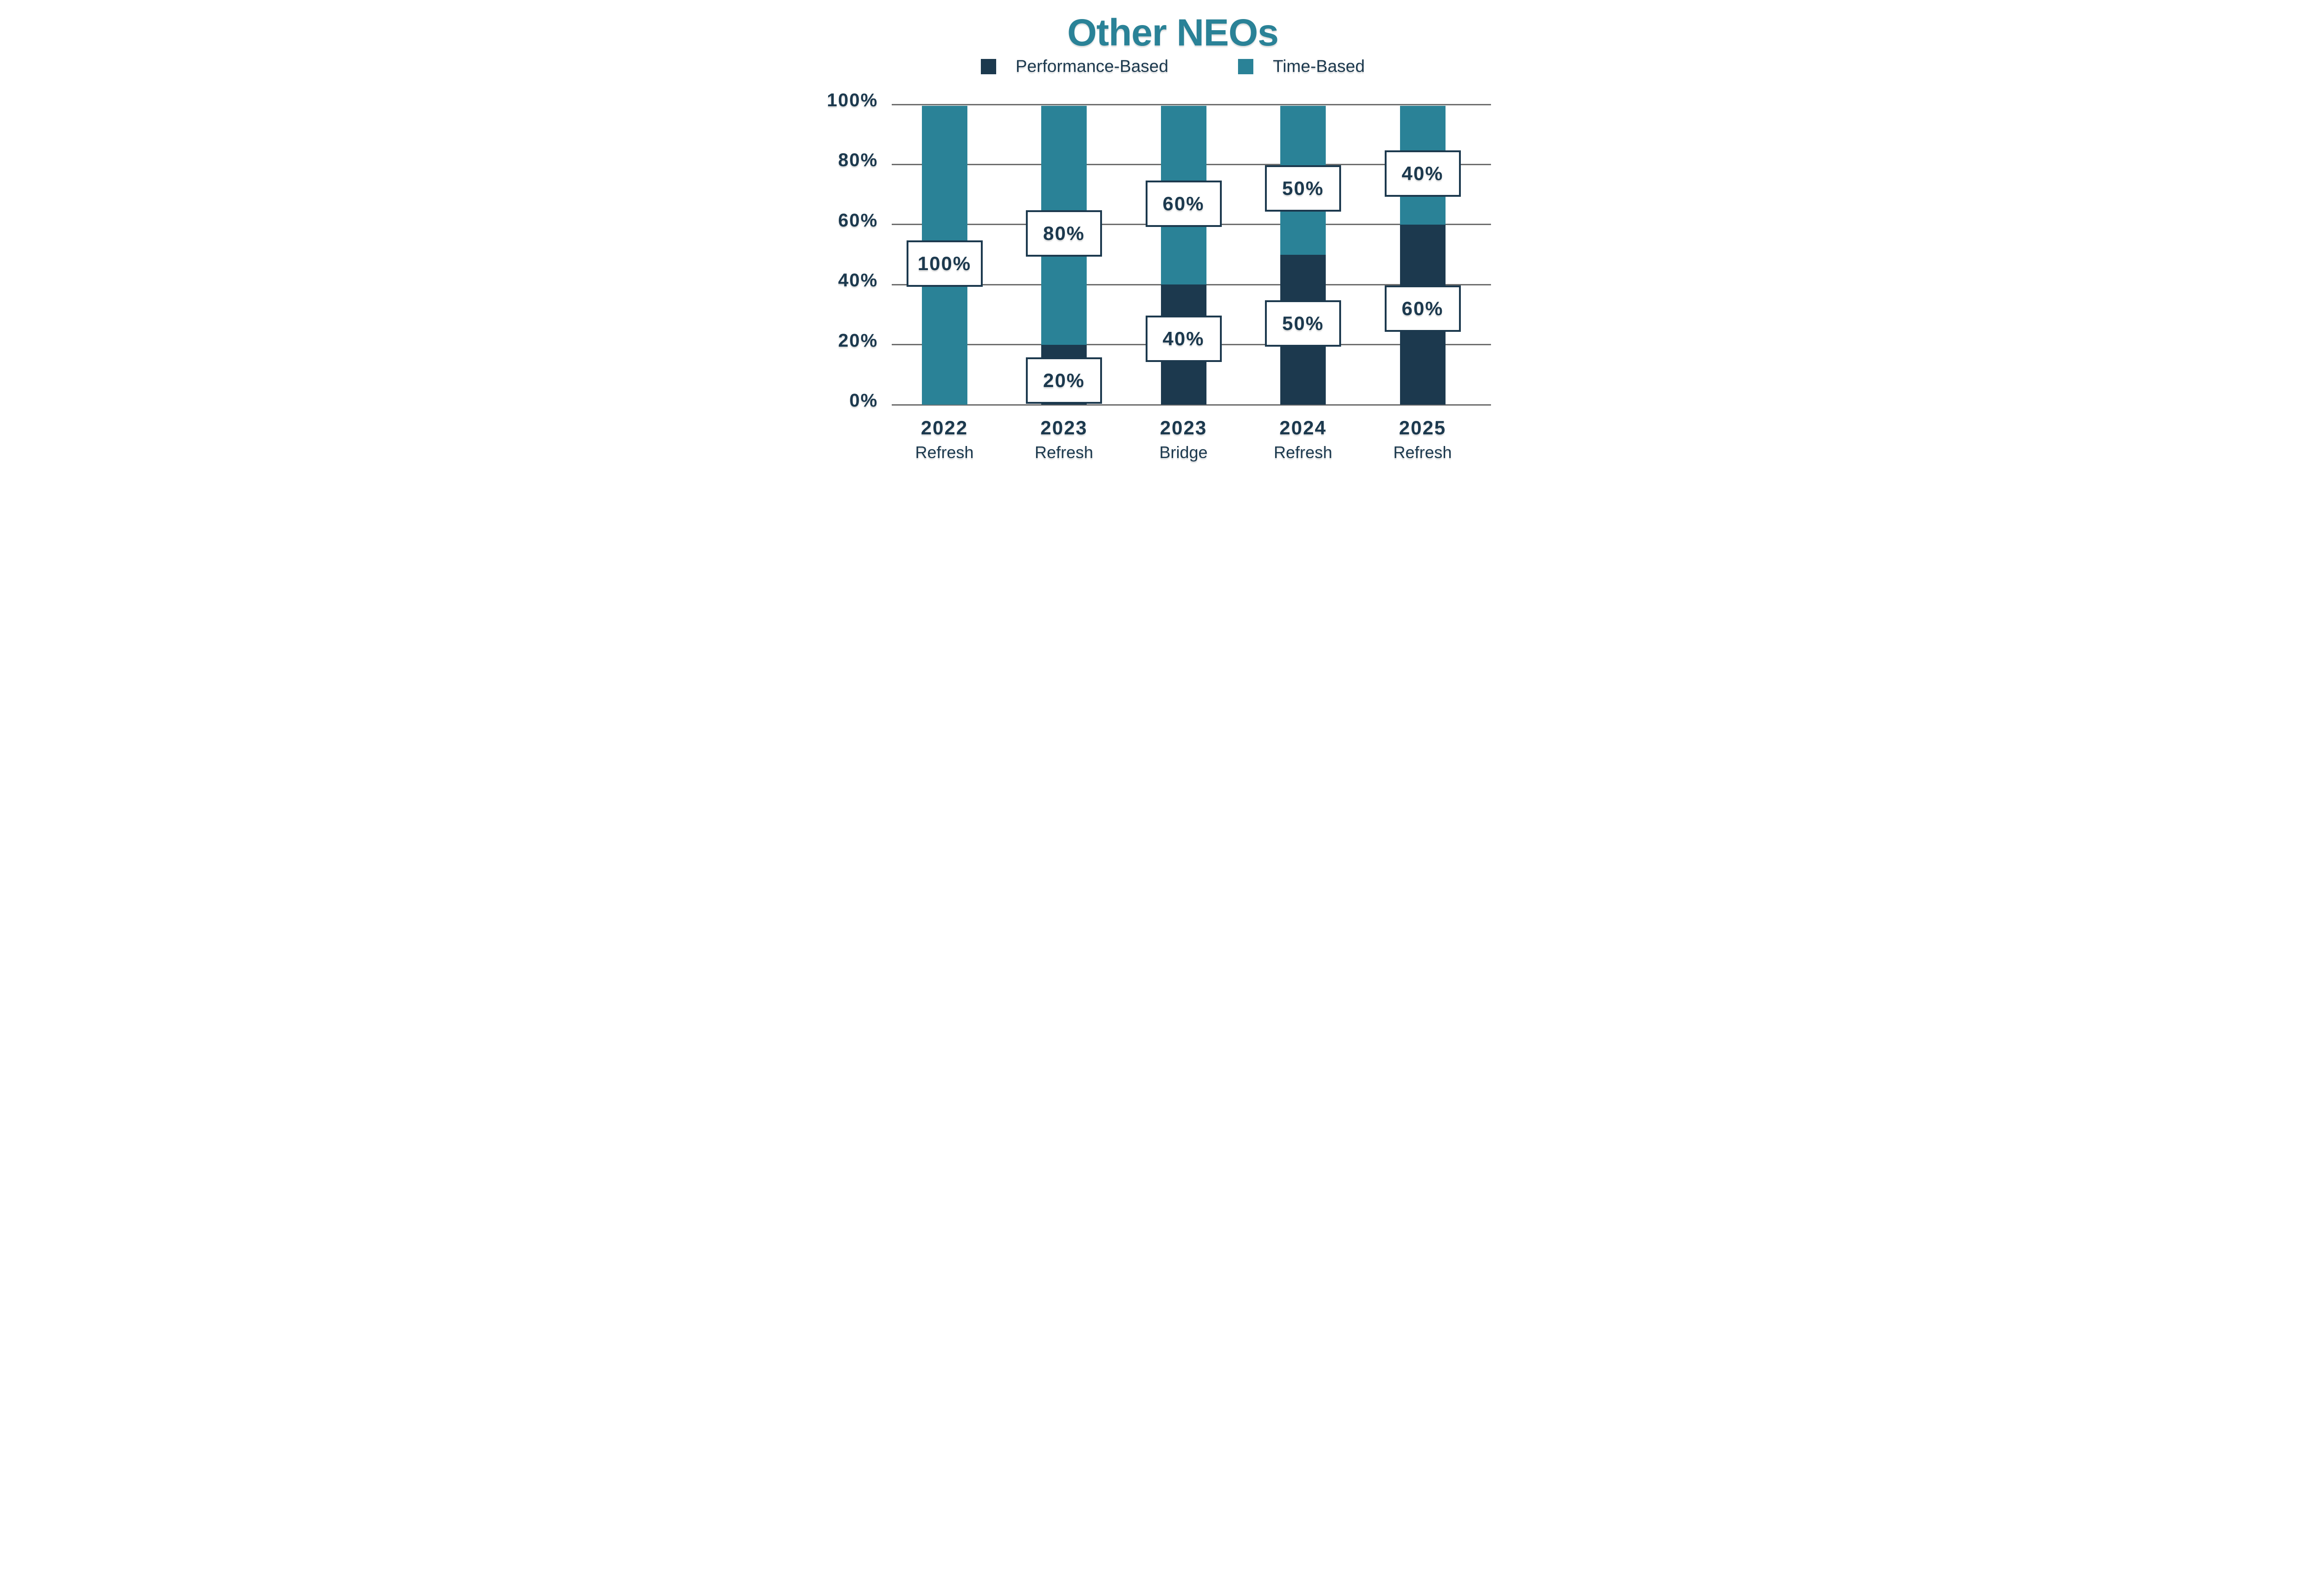 This screenshot has height=1596, width=2321. What do you see at coordinates (945, 439) in the screenshot?
I see `x-axis-label: 2022 Refresh` at bounding box center [945, 439].